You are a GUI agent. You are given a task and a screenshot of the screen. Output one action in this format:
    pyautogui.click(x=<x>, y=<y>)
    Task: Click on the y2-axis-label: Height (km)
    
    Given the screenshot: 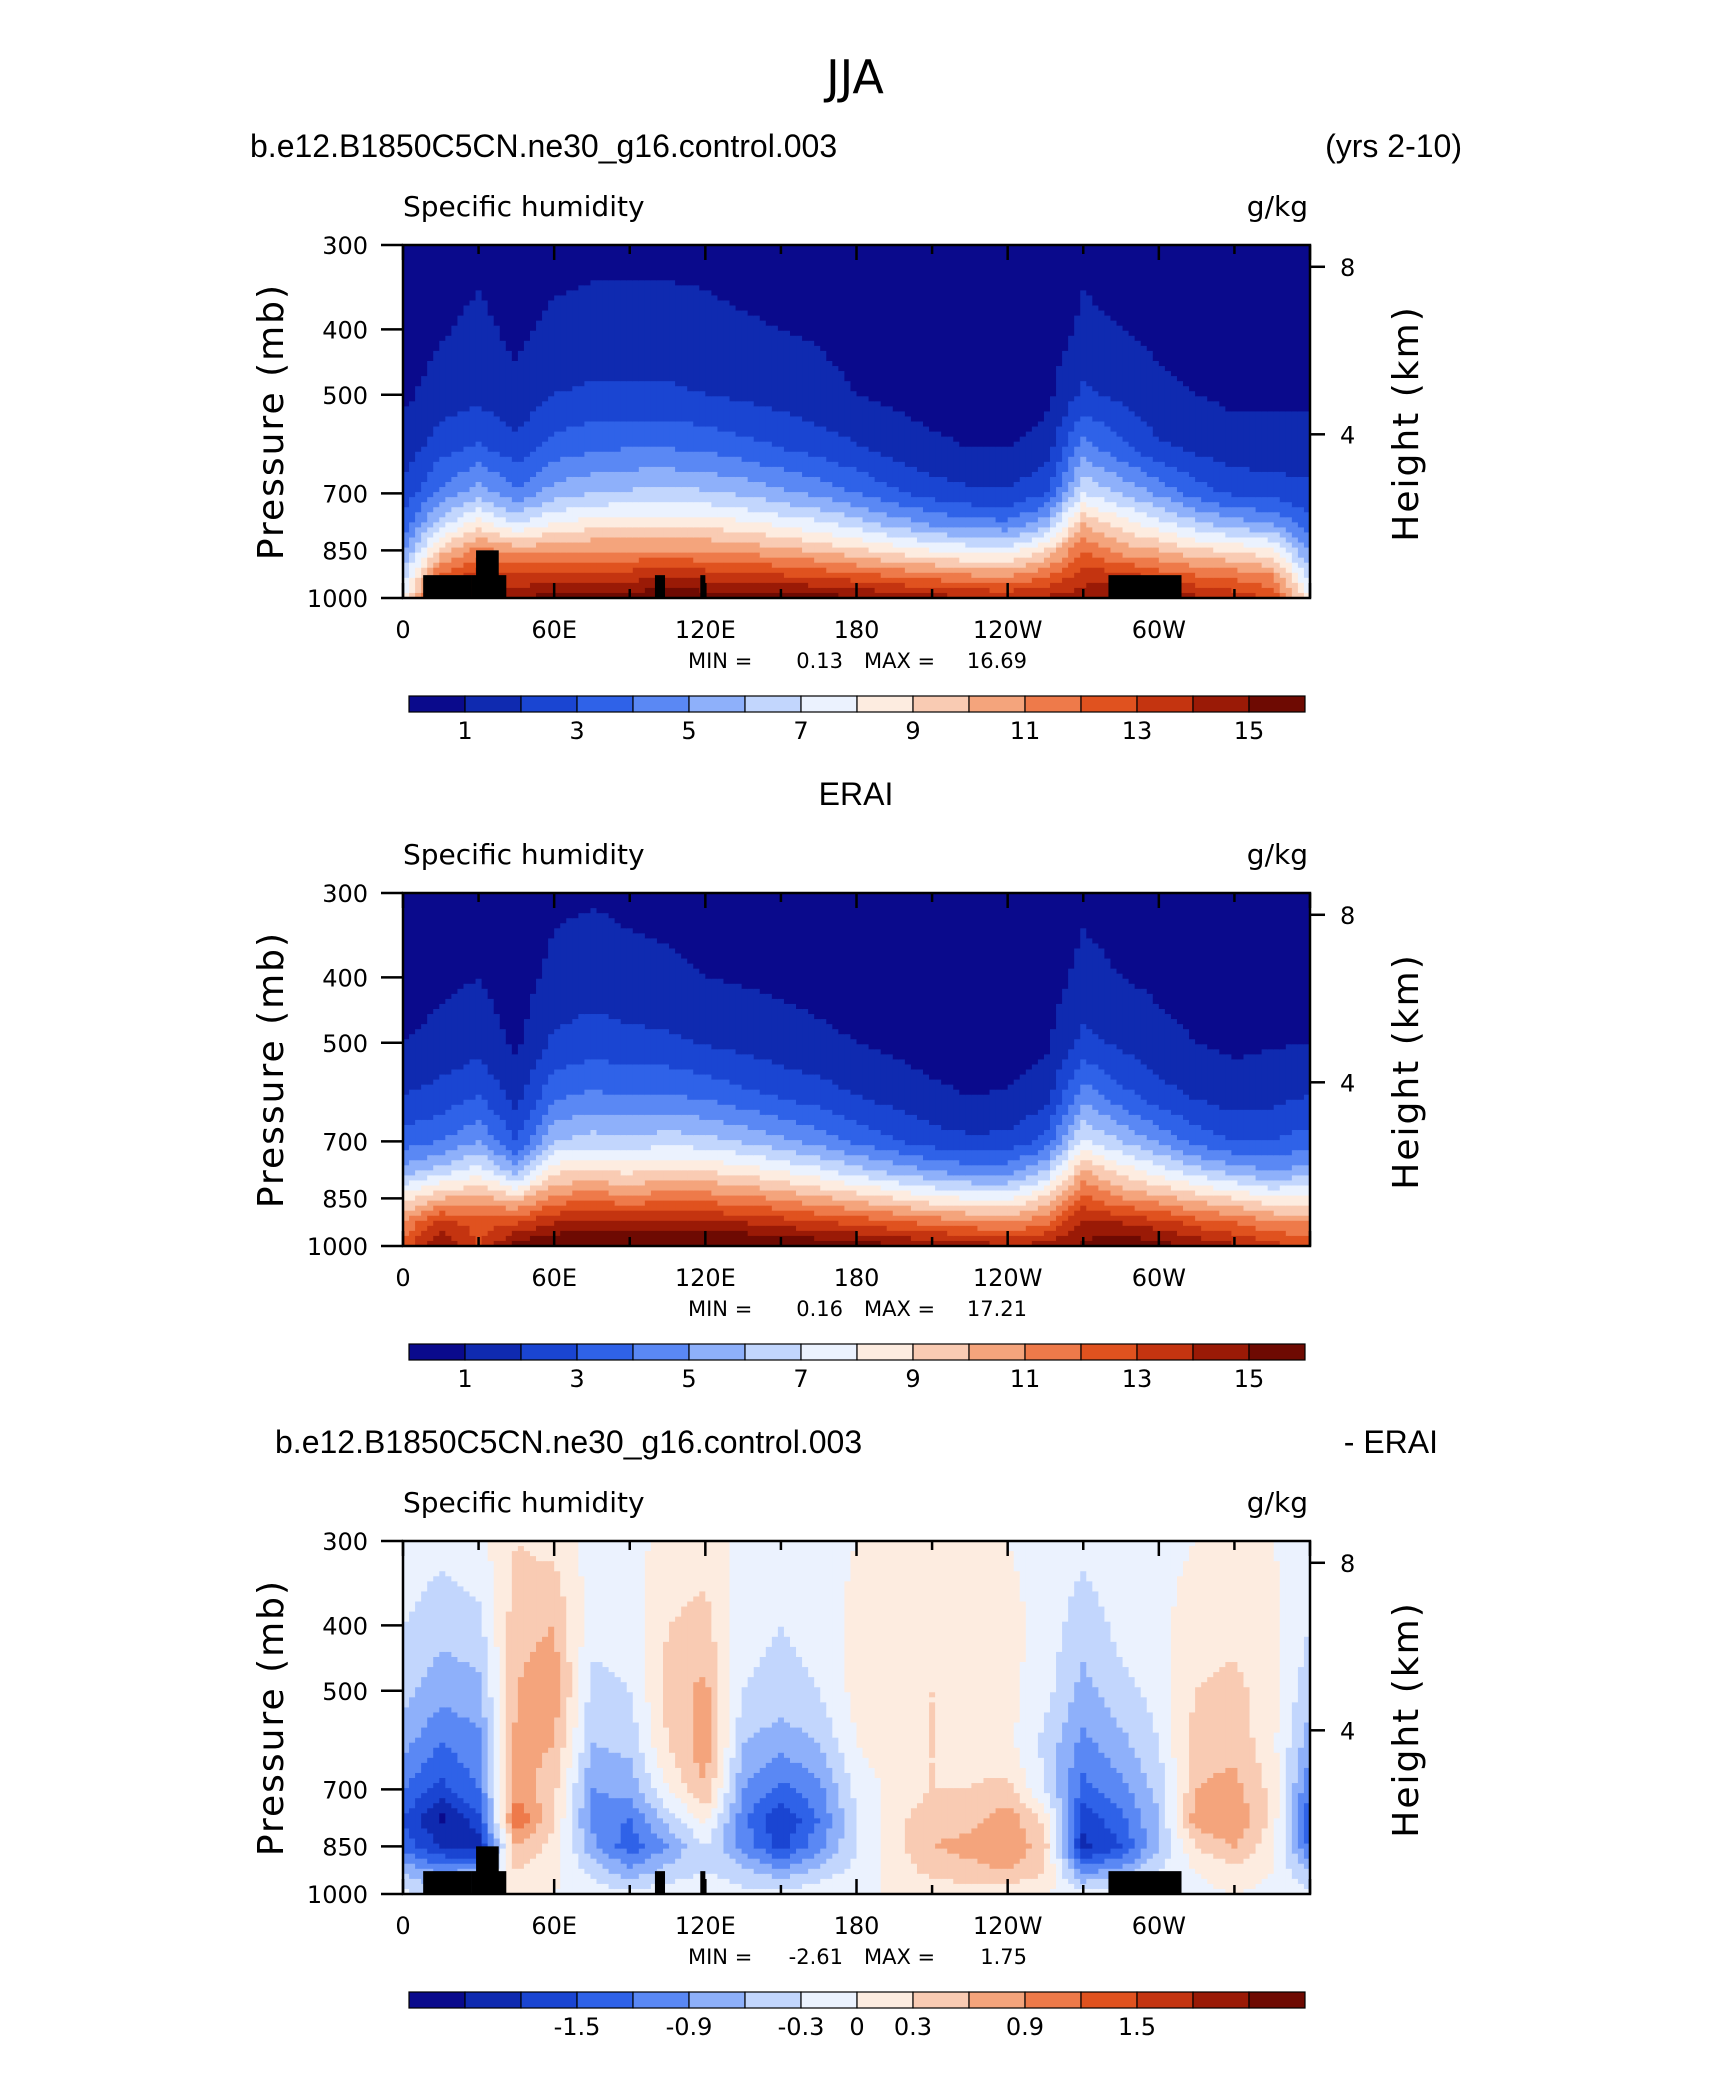 What is the action you would take?
    pyautogui.click(x=1406, y=423)
    